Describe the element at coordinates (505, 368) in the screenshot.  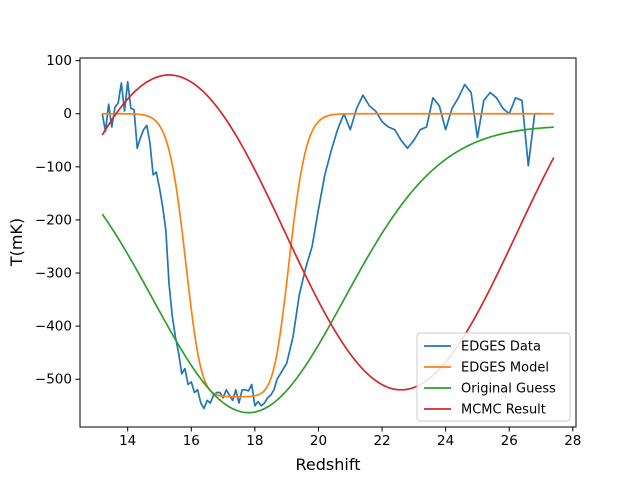
I see `legend-label: EDGES Model` at that location.